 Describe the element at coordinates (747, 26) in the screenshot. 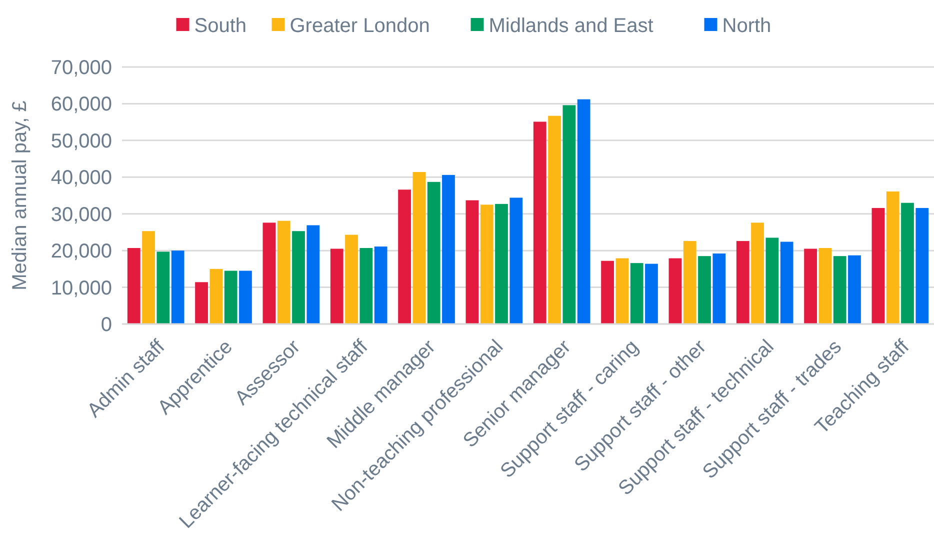

I see `legend-label: North` at that location.